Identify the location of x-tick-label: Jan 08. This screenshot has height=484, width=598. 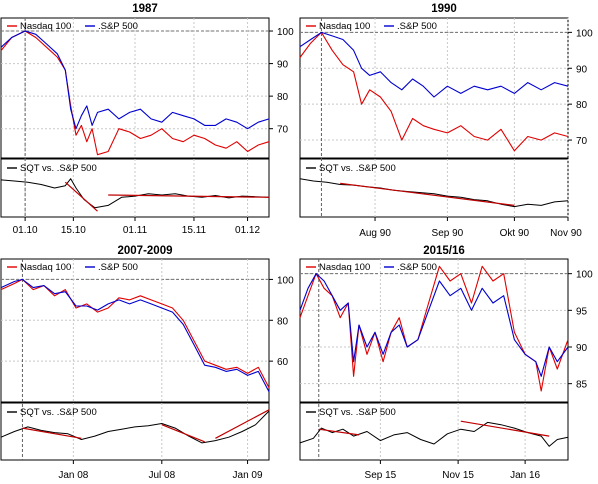
(73, 475).